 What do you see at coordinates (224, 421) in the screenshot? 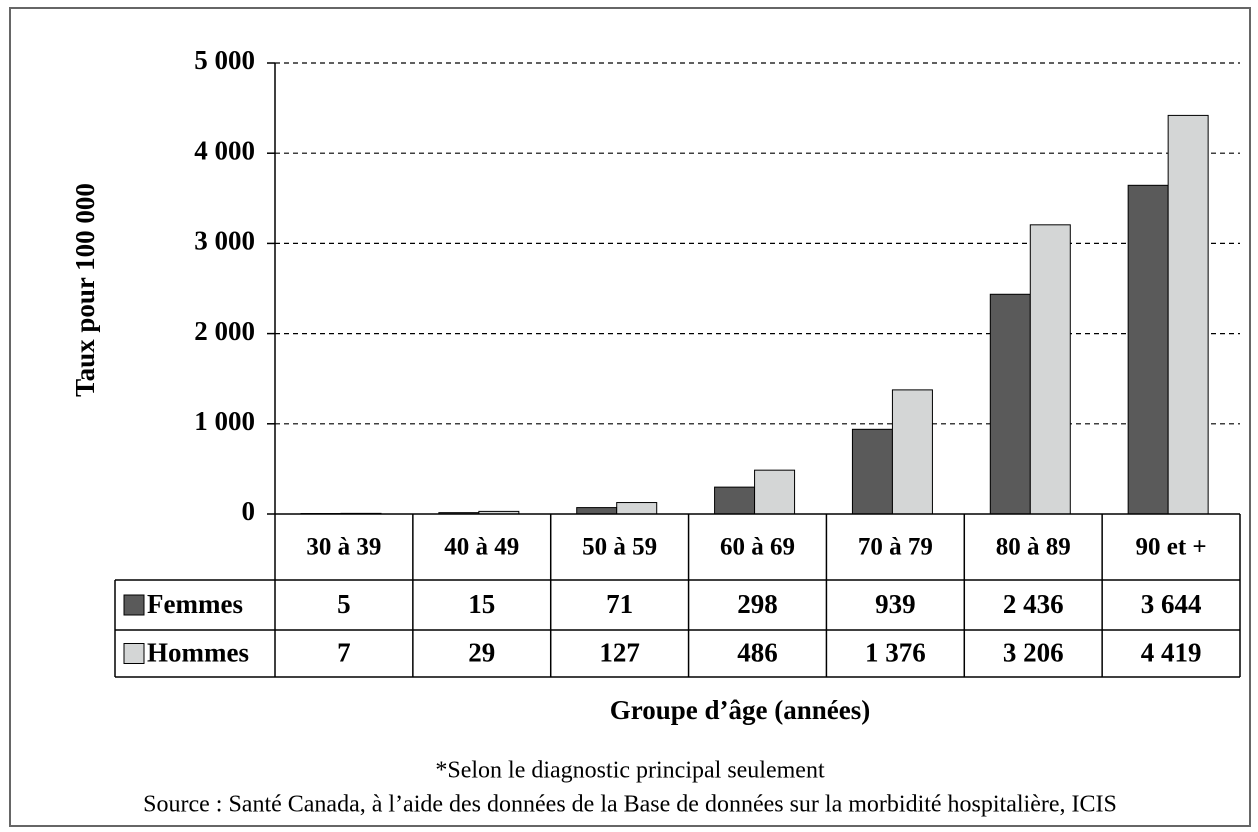
I see `y-tick-label: 1 000` at bounding box center [224, 421].